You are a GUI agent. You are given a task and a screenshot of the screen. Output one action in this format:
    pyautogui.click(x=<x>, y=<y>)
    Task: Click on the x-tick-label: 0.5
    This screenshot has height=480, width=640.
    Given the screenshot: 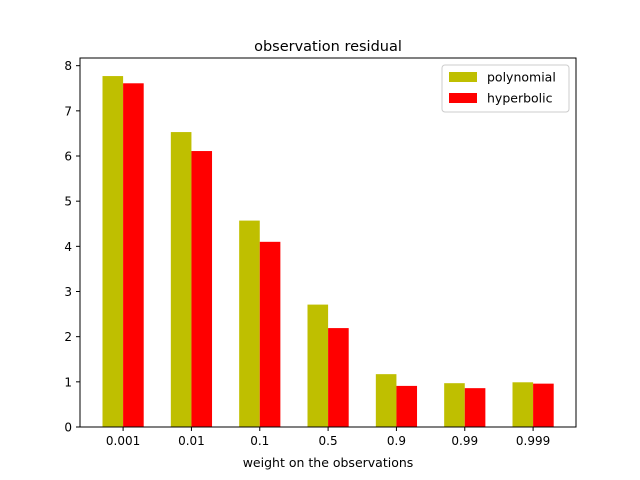 What is the action you would take?
    pyautogui.click(x=328, y=441)
    